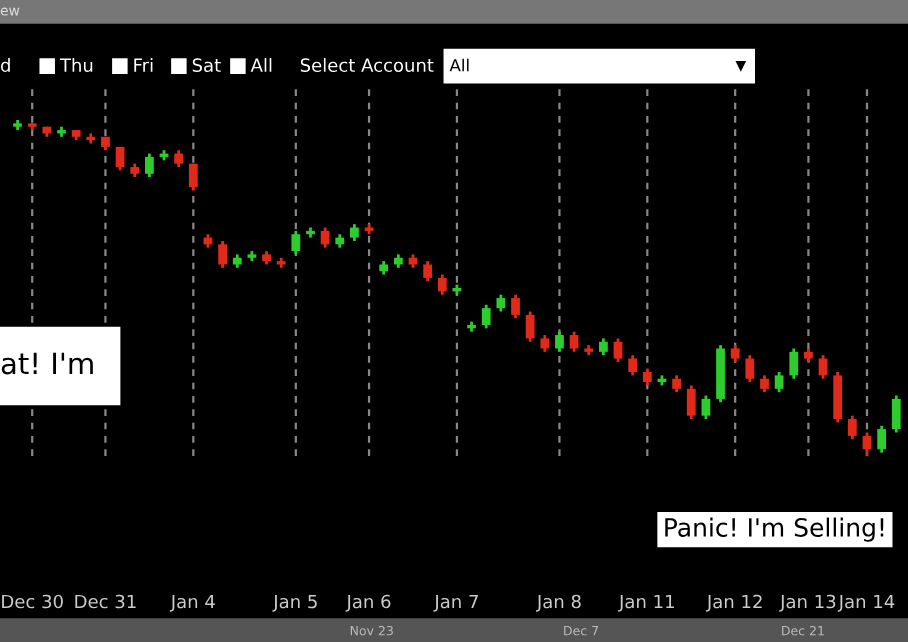  Describe the element at coordinates (807, 603) in the screenshot. I see `x-tick-label: Jan 13` at that location.